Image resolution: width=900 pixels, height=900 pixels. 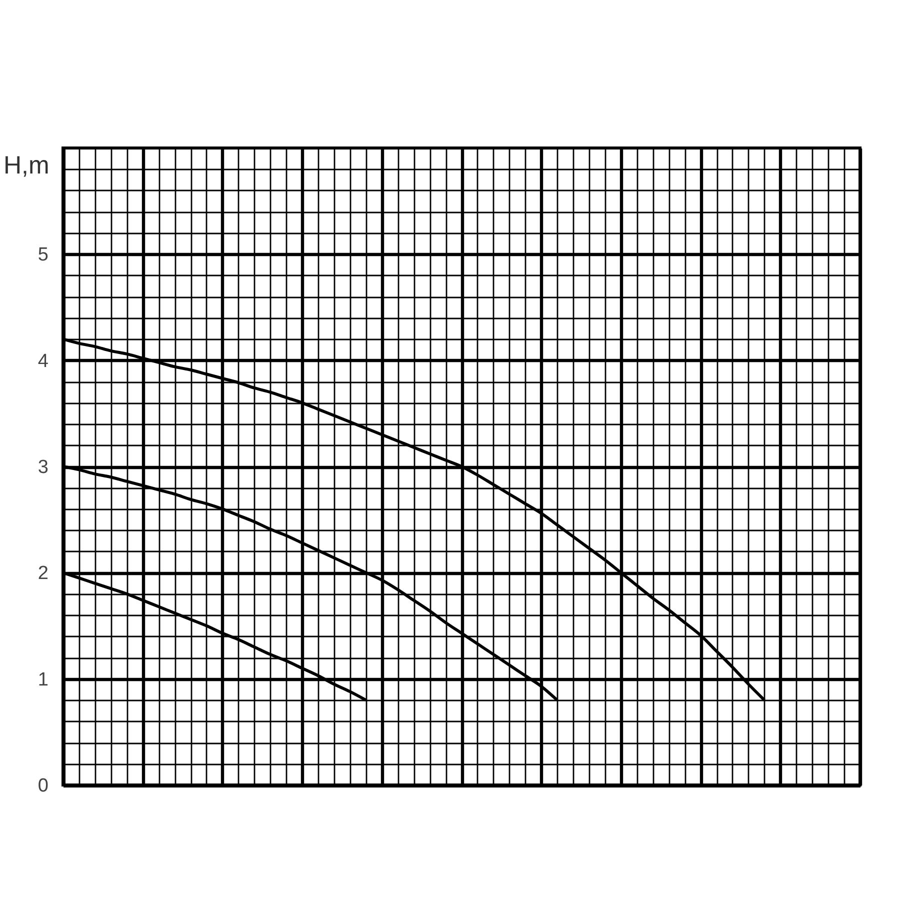 I want to click on y-tick-label: 2, so click(x=43, y=573).